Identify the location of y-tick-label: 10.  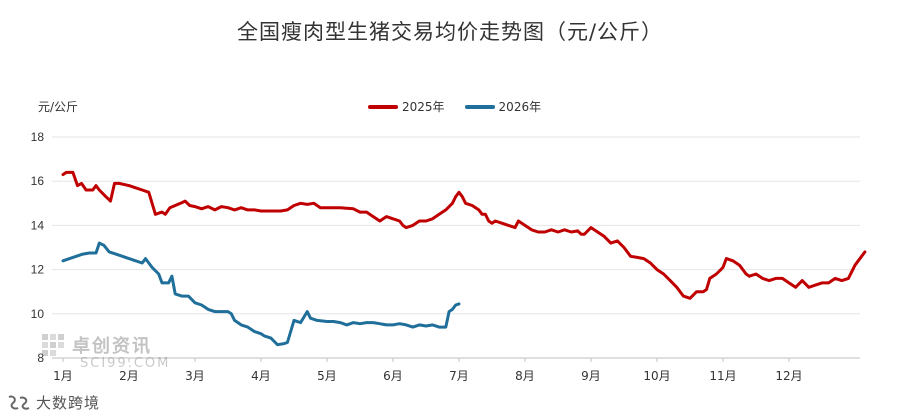
(38, 314).